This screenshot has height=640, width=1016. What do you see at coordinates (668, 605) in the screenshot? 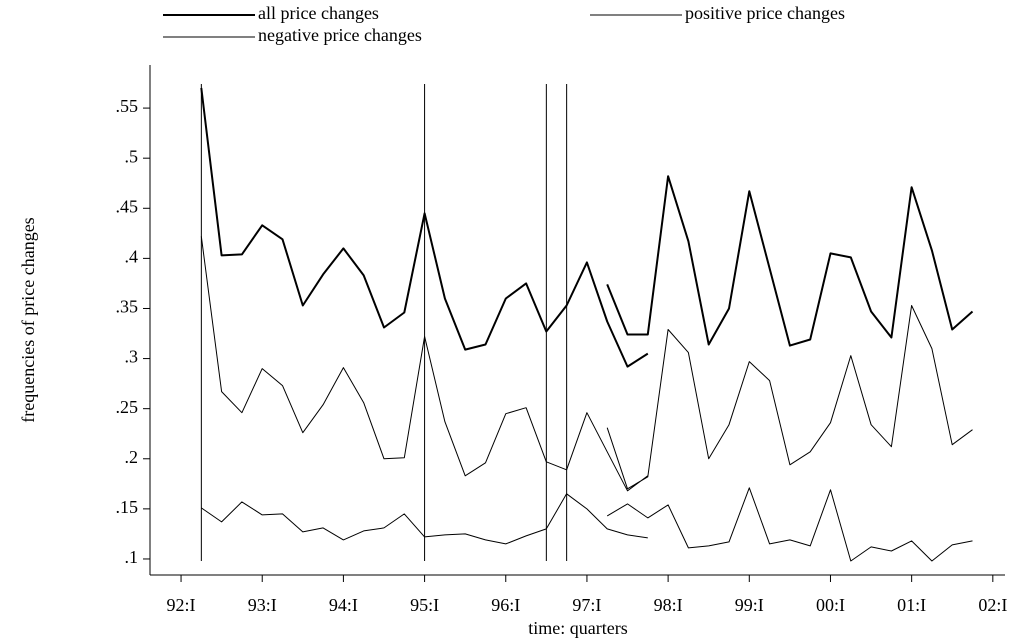
I see `x-tick-label: 98:I` at bounding box center [668, 605].